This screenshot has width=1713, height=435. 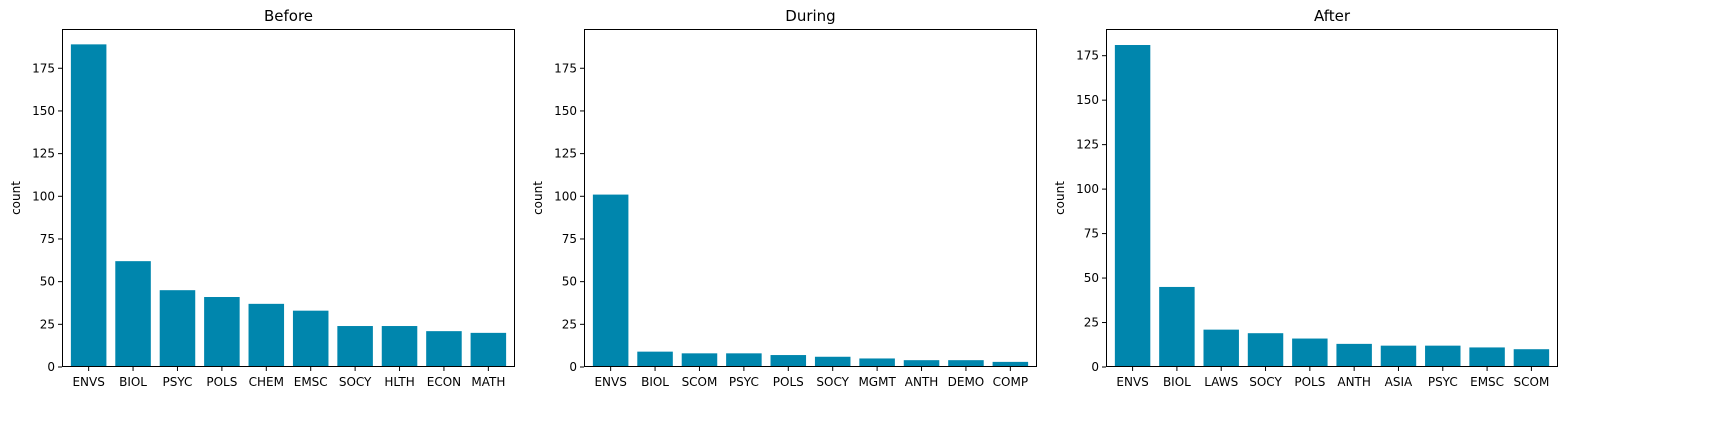 I want to click on x-tick-label: LAWS, so click(x=1221, y=382).